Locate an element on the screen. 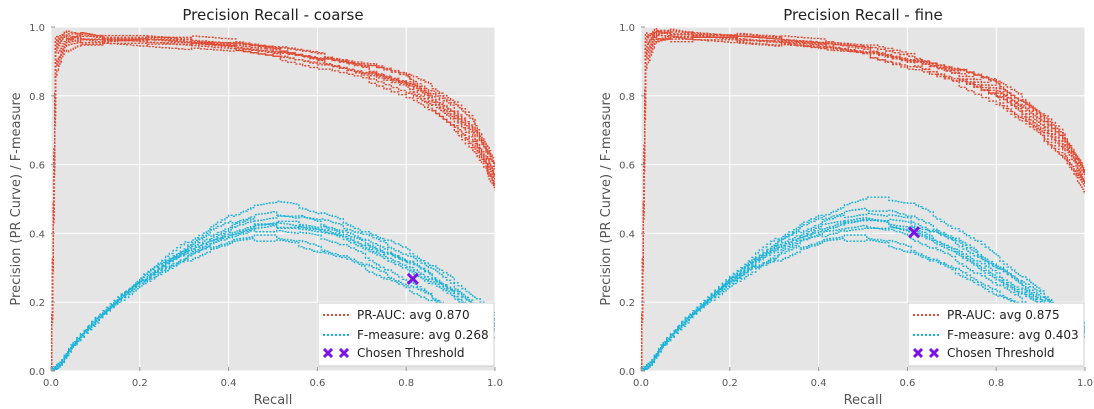 The height and width of the screenshot is (409, 1094). legend-f-label: F-measure: avg 0.268 is located at coordinates (423, 335).